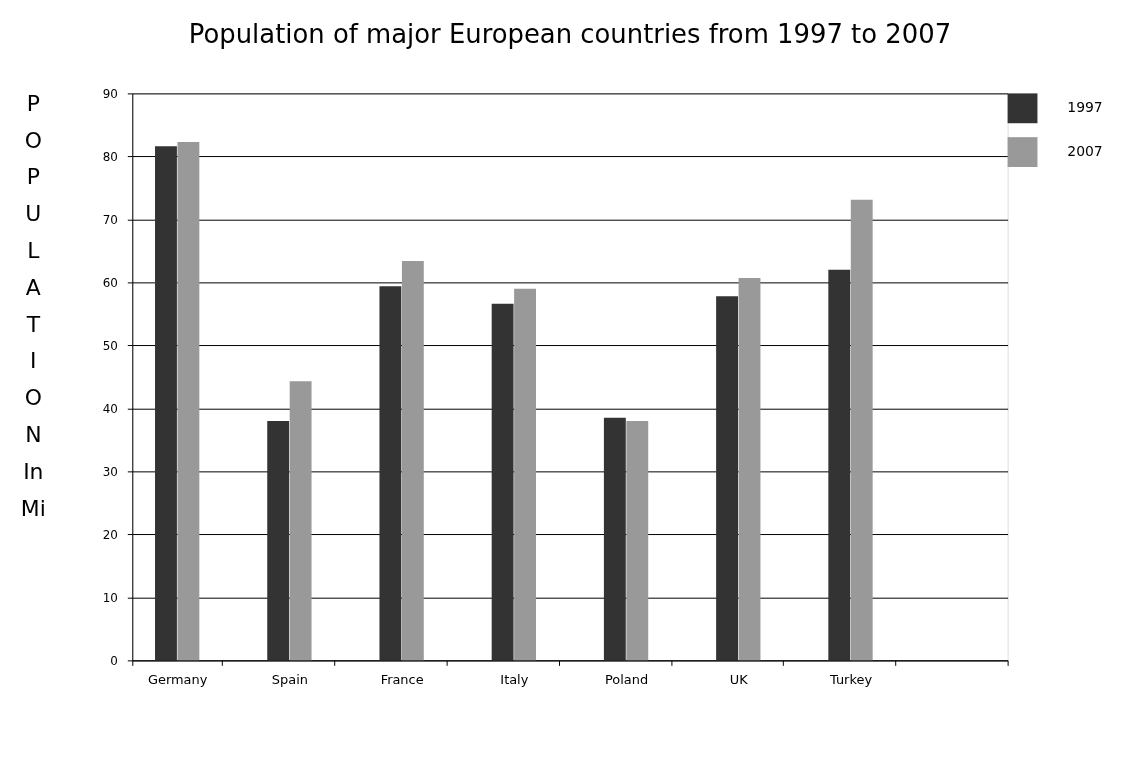 This screenshot has height=779, width=1123. I want to click on legend-label: 2007, so click(1085, 151).